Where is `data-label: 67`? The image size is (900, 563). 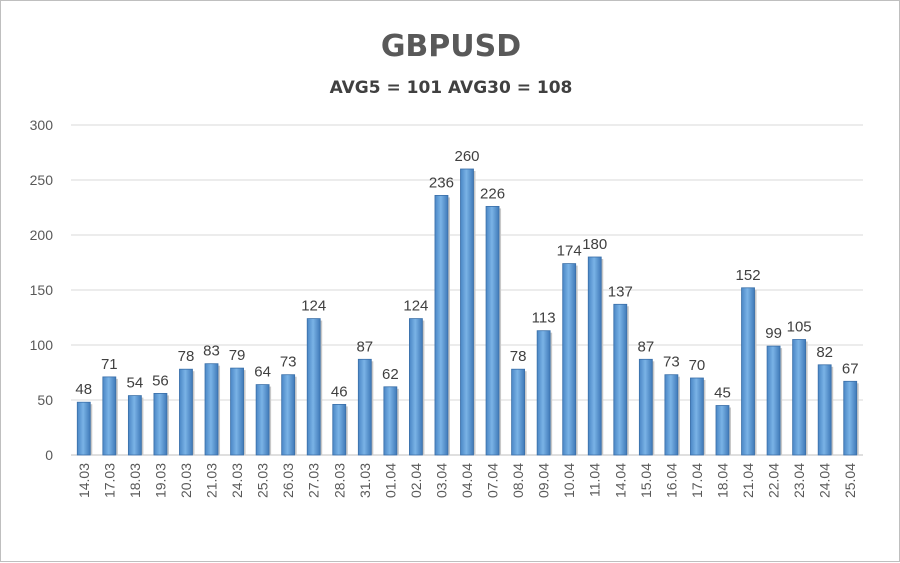
data-label: 67 is located at coordinates (850, 368).